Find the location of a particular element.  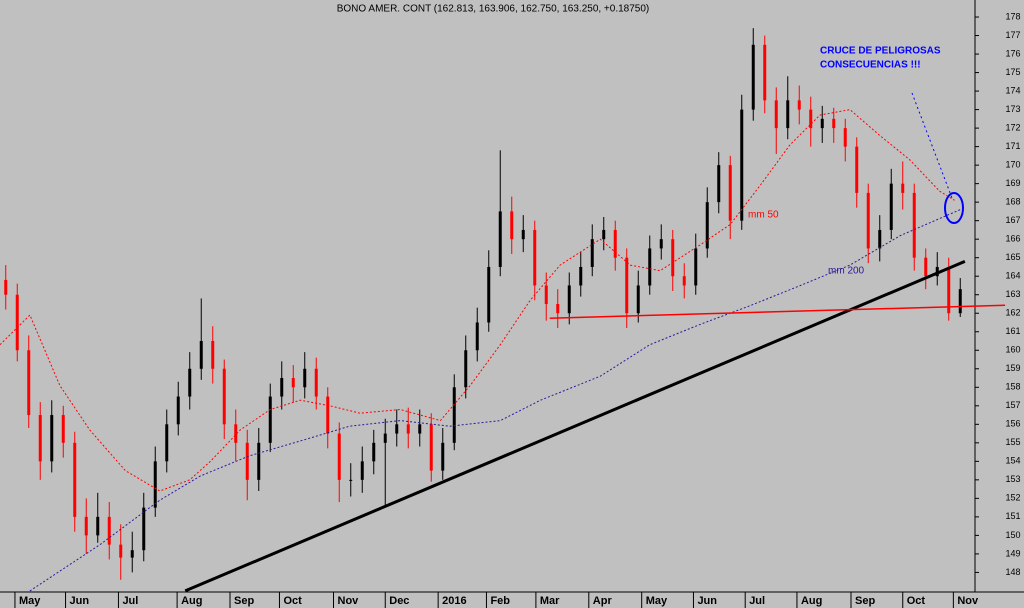

y-tick-label: 169 is located at coordinates (1012, 183).